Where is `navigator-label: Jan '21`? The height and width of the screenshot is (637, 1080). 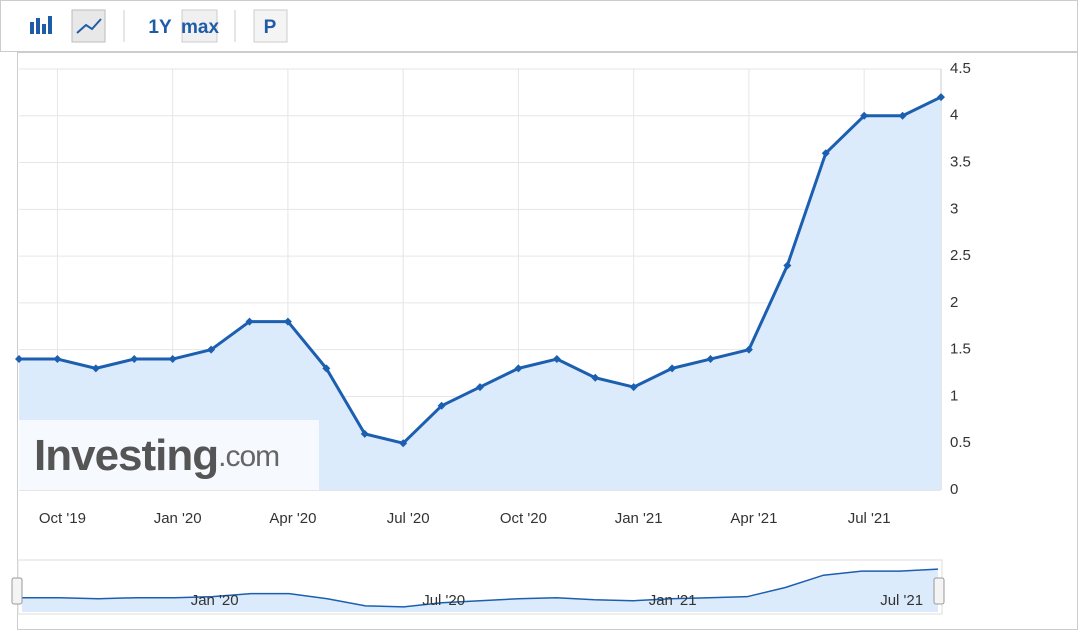
navigator-label: Jan '21 is located at coordinates (673, 600).